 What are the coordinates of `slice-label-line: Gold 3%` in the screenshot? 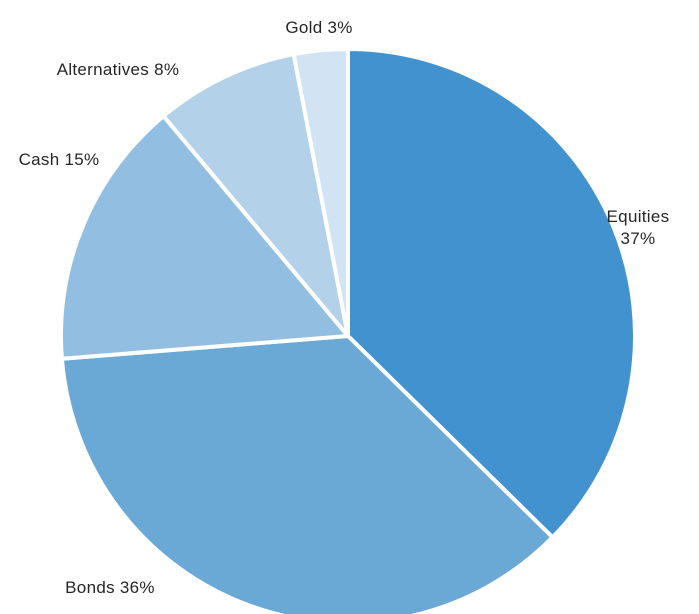 It's located at (318, 27).